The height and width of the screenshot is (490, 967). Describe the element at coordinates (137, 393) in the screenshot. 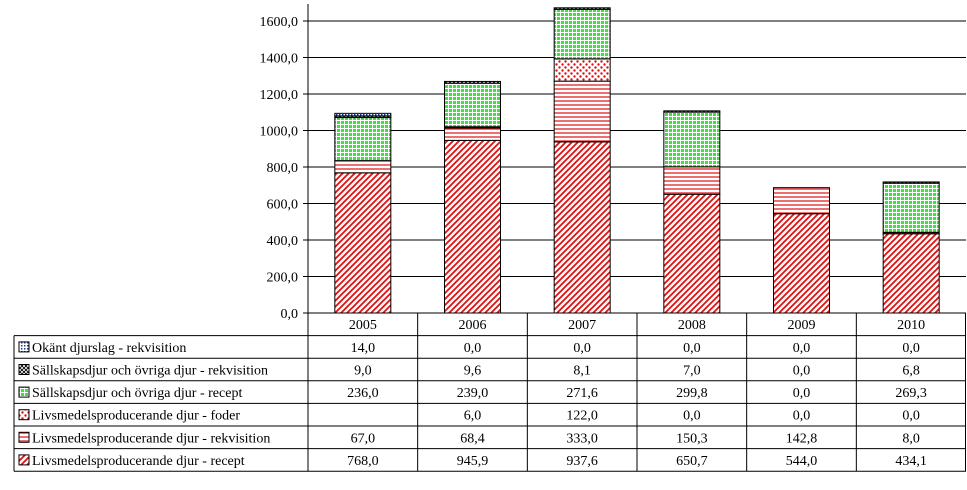

I see `legend-label: Sällskapsdjur och övriga djur - recept` at that location.